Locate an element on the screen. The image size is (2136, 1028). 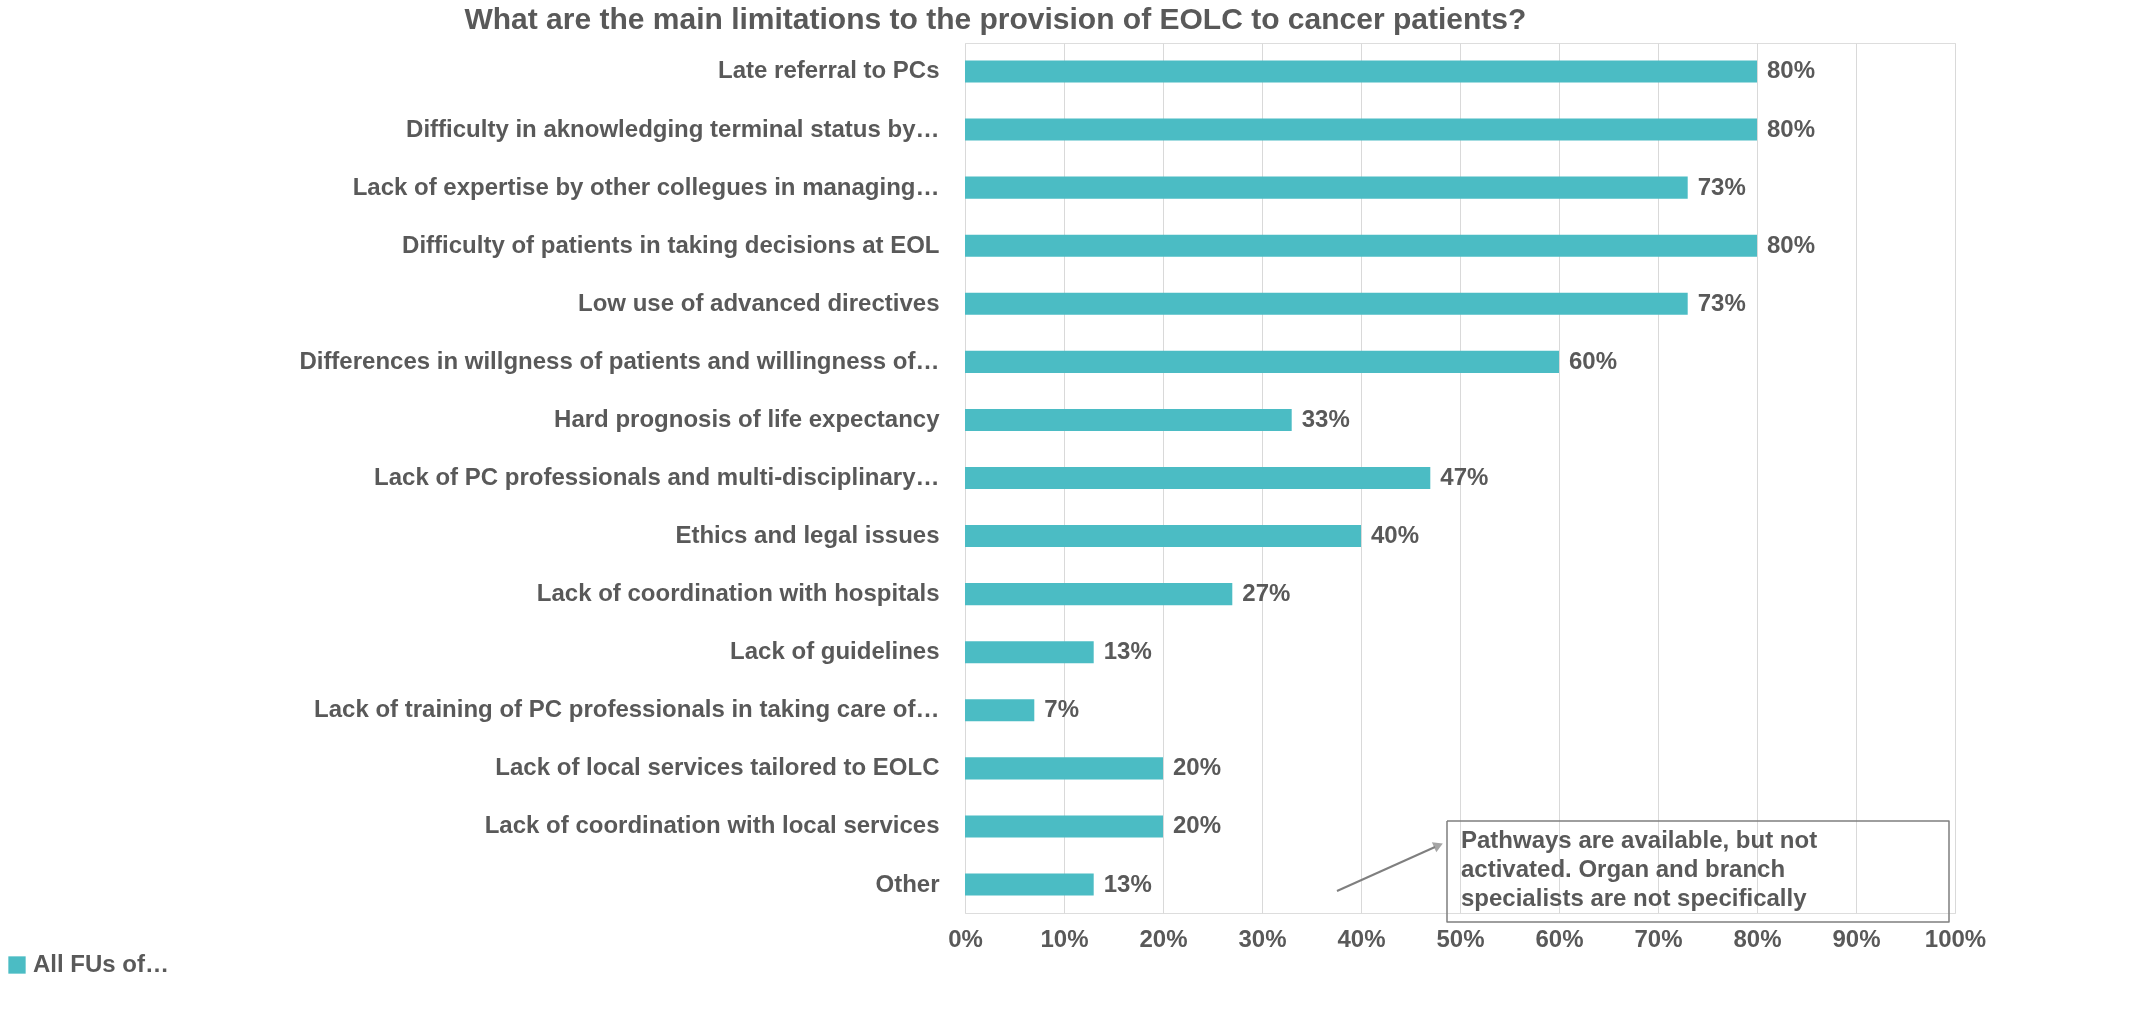
data-label: 33% is located at coordinates (1325, 418).